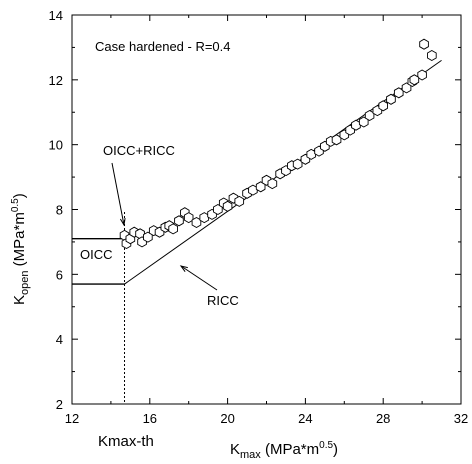 The width and height of the screenshot is (472, 464). What do you see at coordinates (305, 418) in the screenshot?
I see `x-tick-label: 24` at bounding box center [305, 418].